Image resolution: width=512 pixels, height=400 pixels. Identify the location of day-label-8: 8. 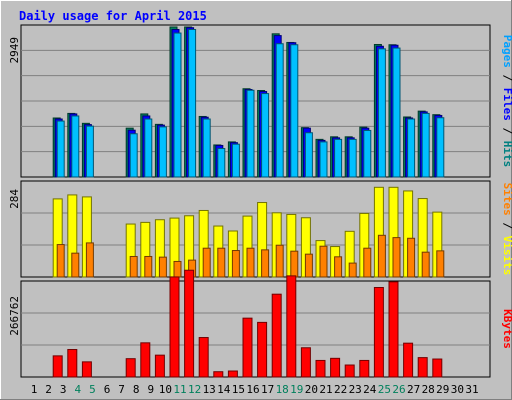
(136, 389).